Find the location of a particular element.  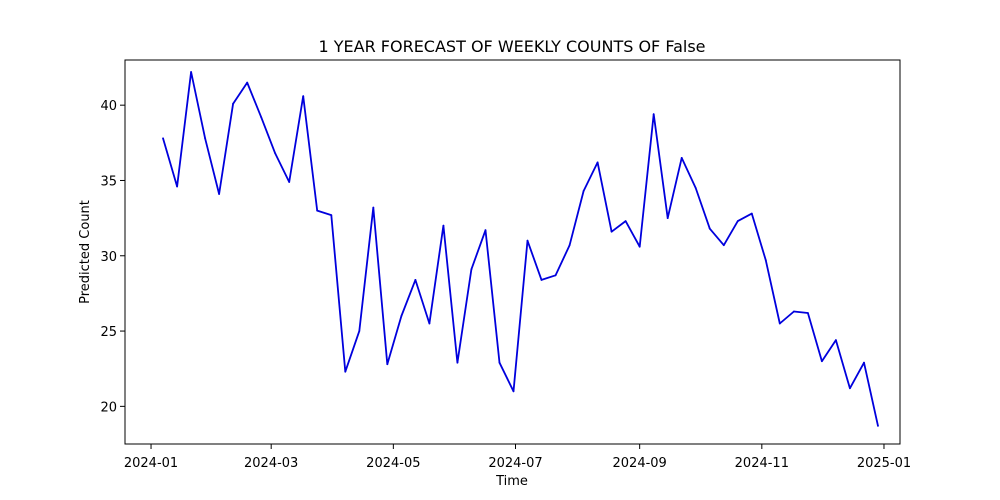

y-tick-label: 35 is located at coordinates (108, 181).